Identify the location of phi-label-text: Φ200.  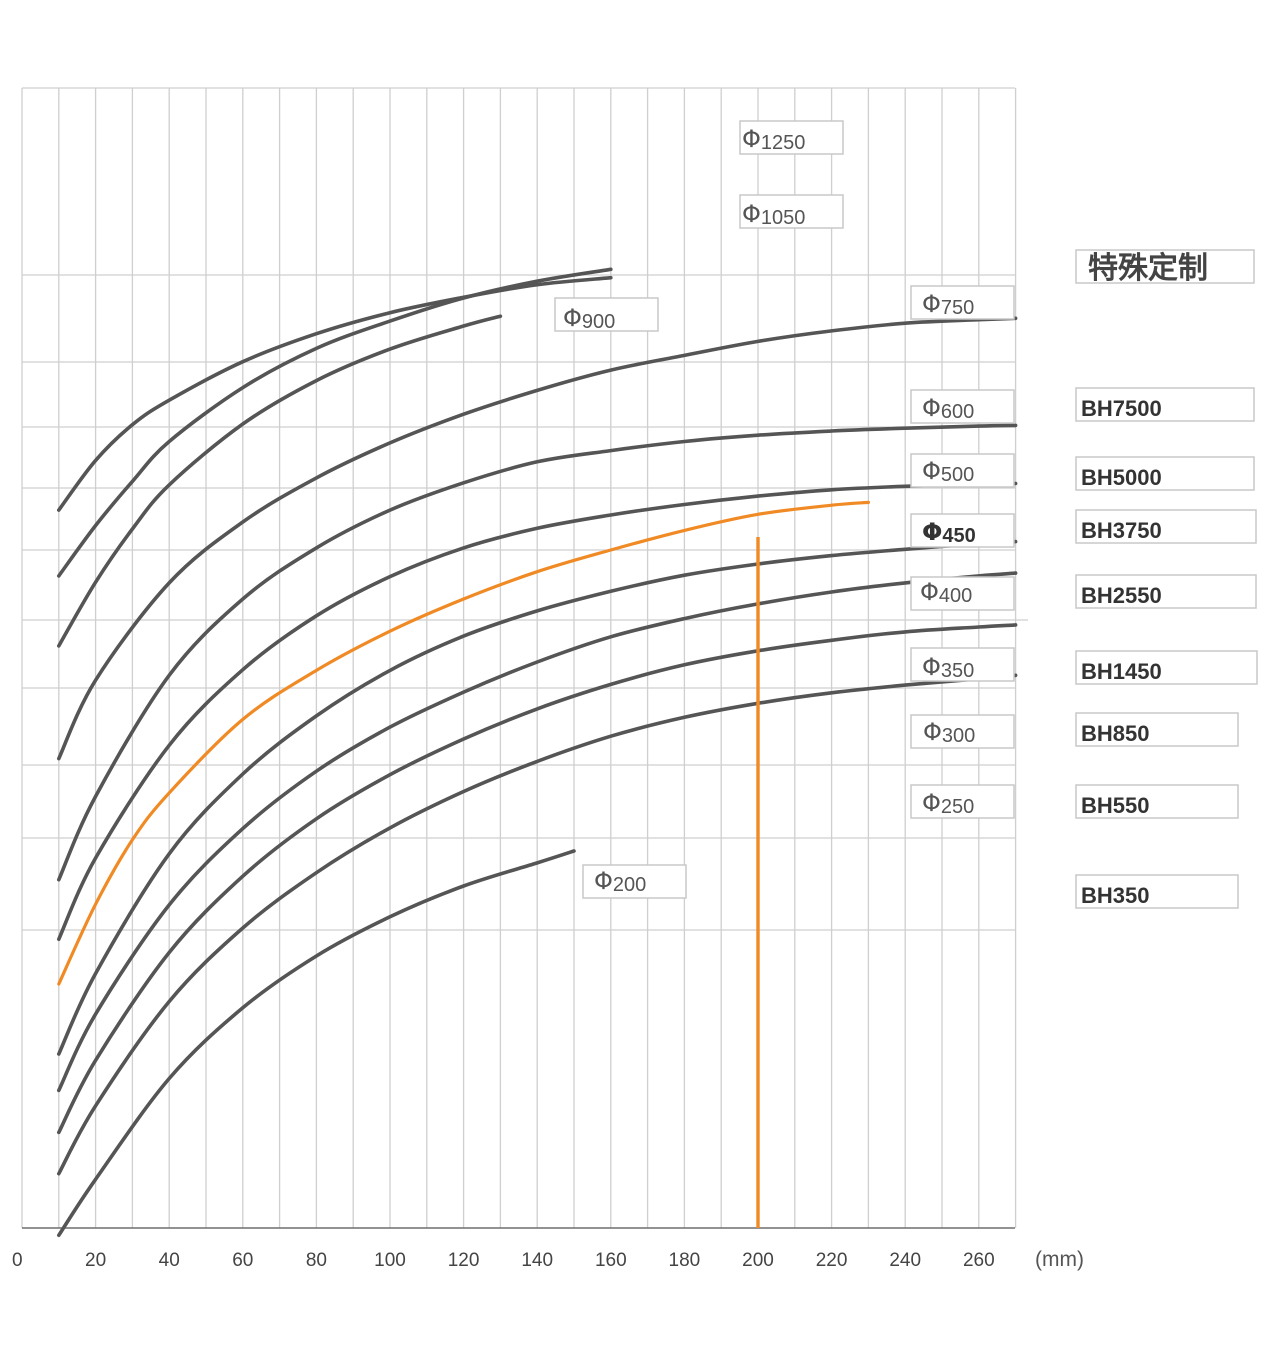
(620, 881).